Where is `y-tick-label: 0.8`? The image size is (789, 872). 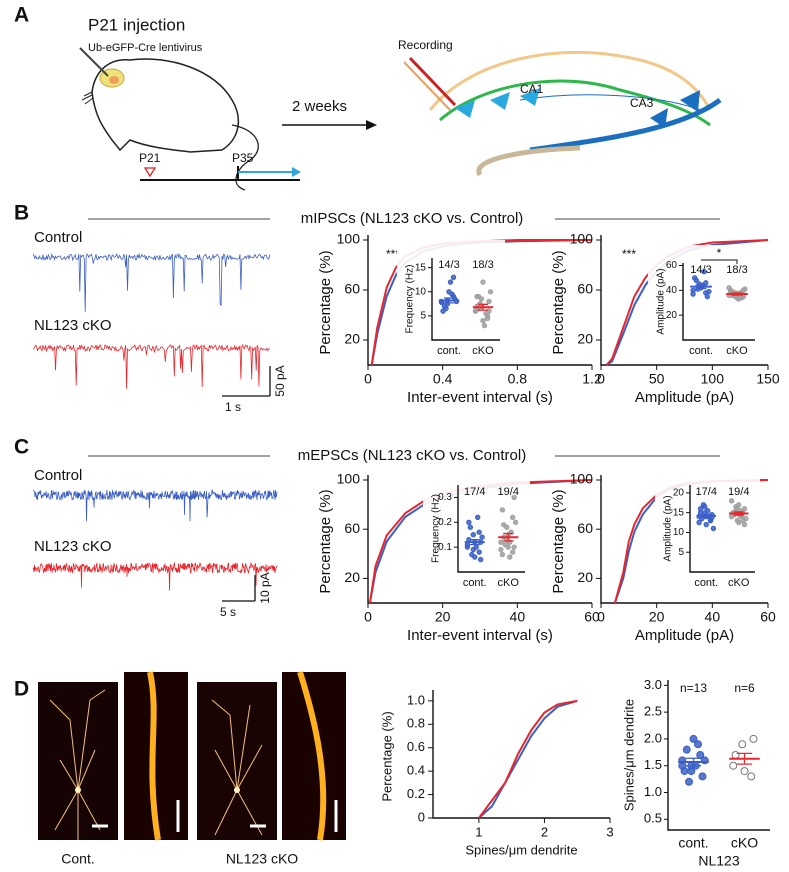
y-tick-label: 0.8 is located at coordinates (416, 723).